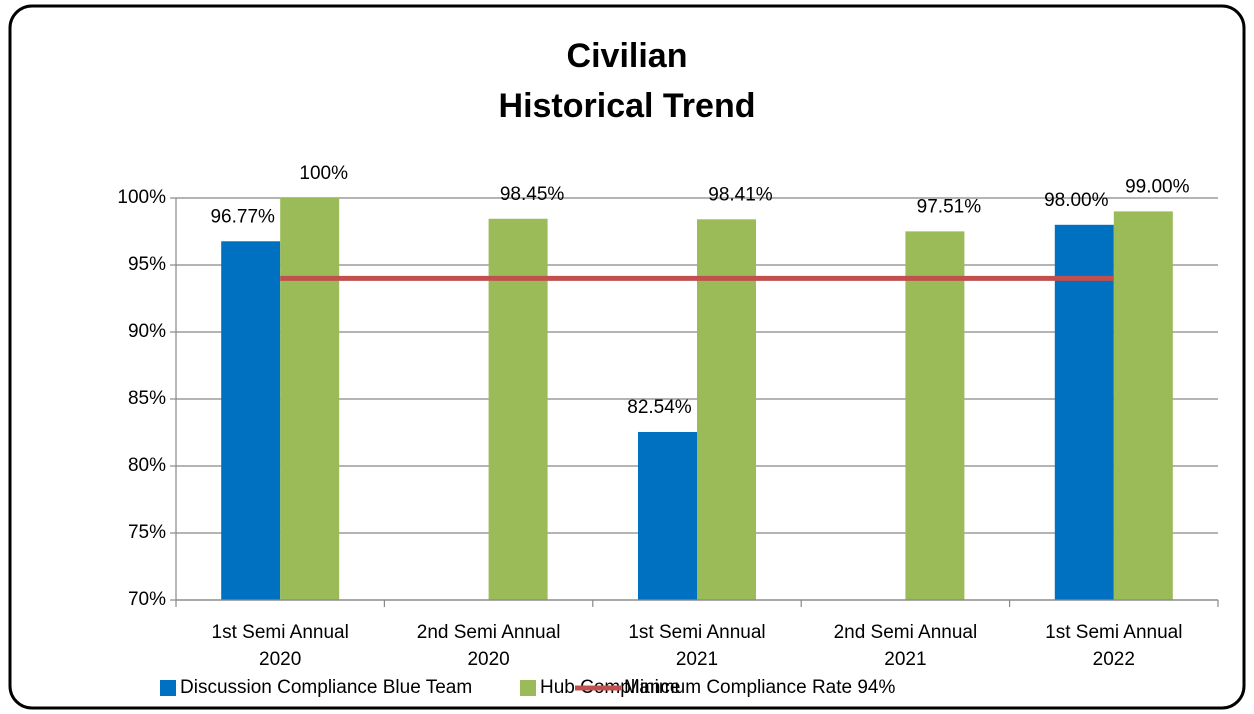 Image resolution: width=1254 pixels, height=714 pixels. Describe the element at coordinates (627, 56) in the screenshot. I see `chart-title: Civilian` at that location.